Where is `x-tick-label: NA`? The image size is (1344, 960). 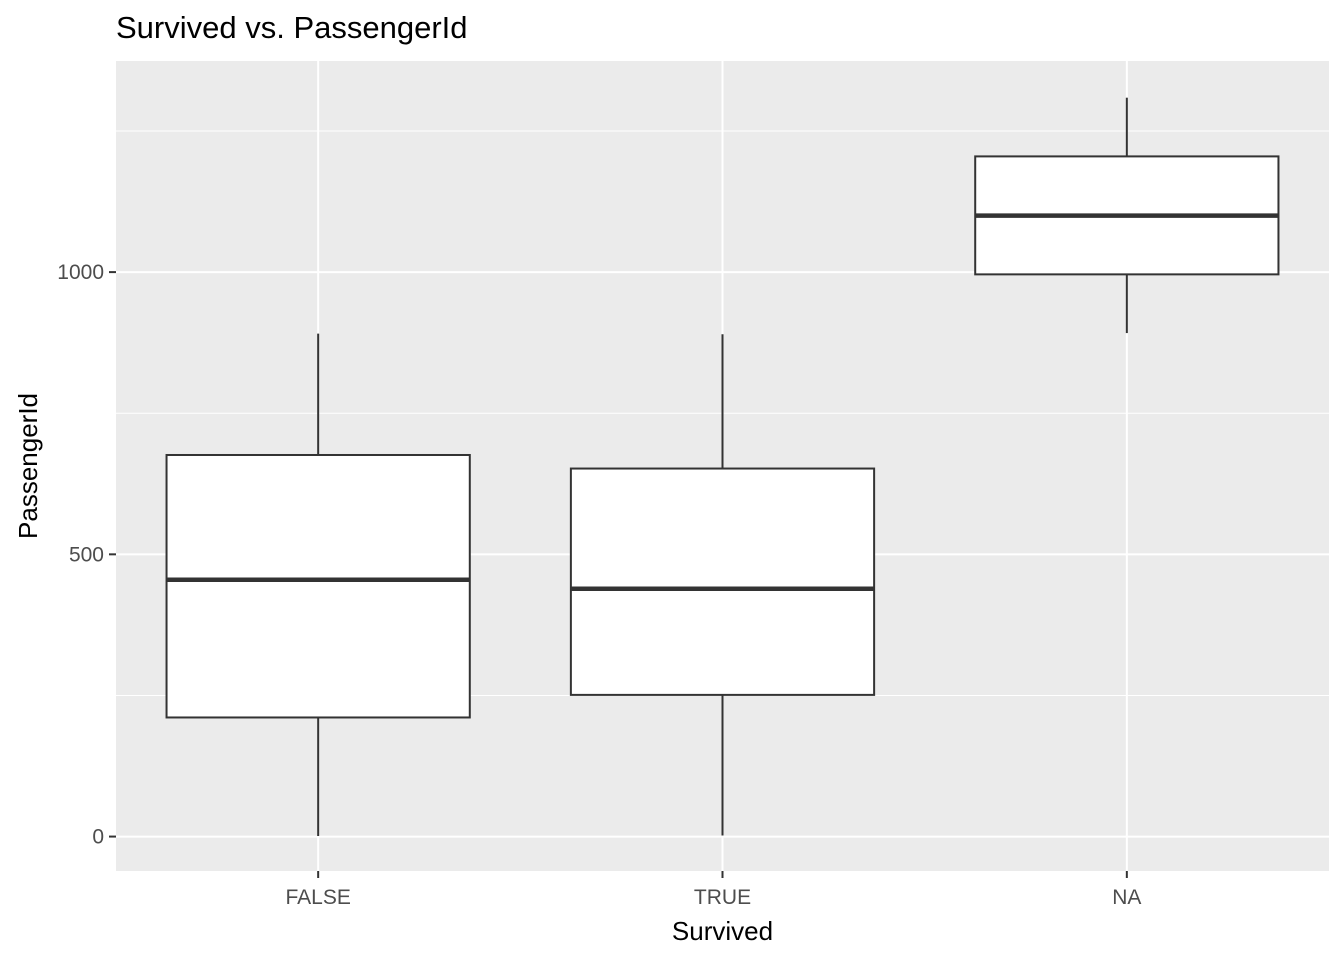 x-tick-label: NA is located at coordinates (1126, 897).